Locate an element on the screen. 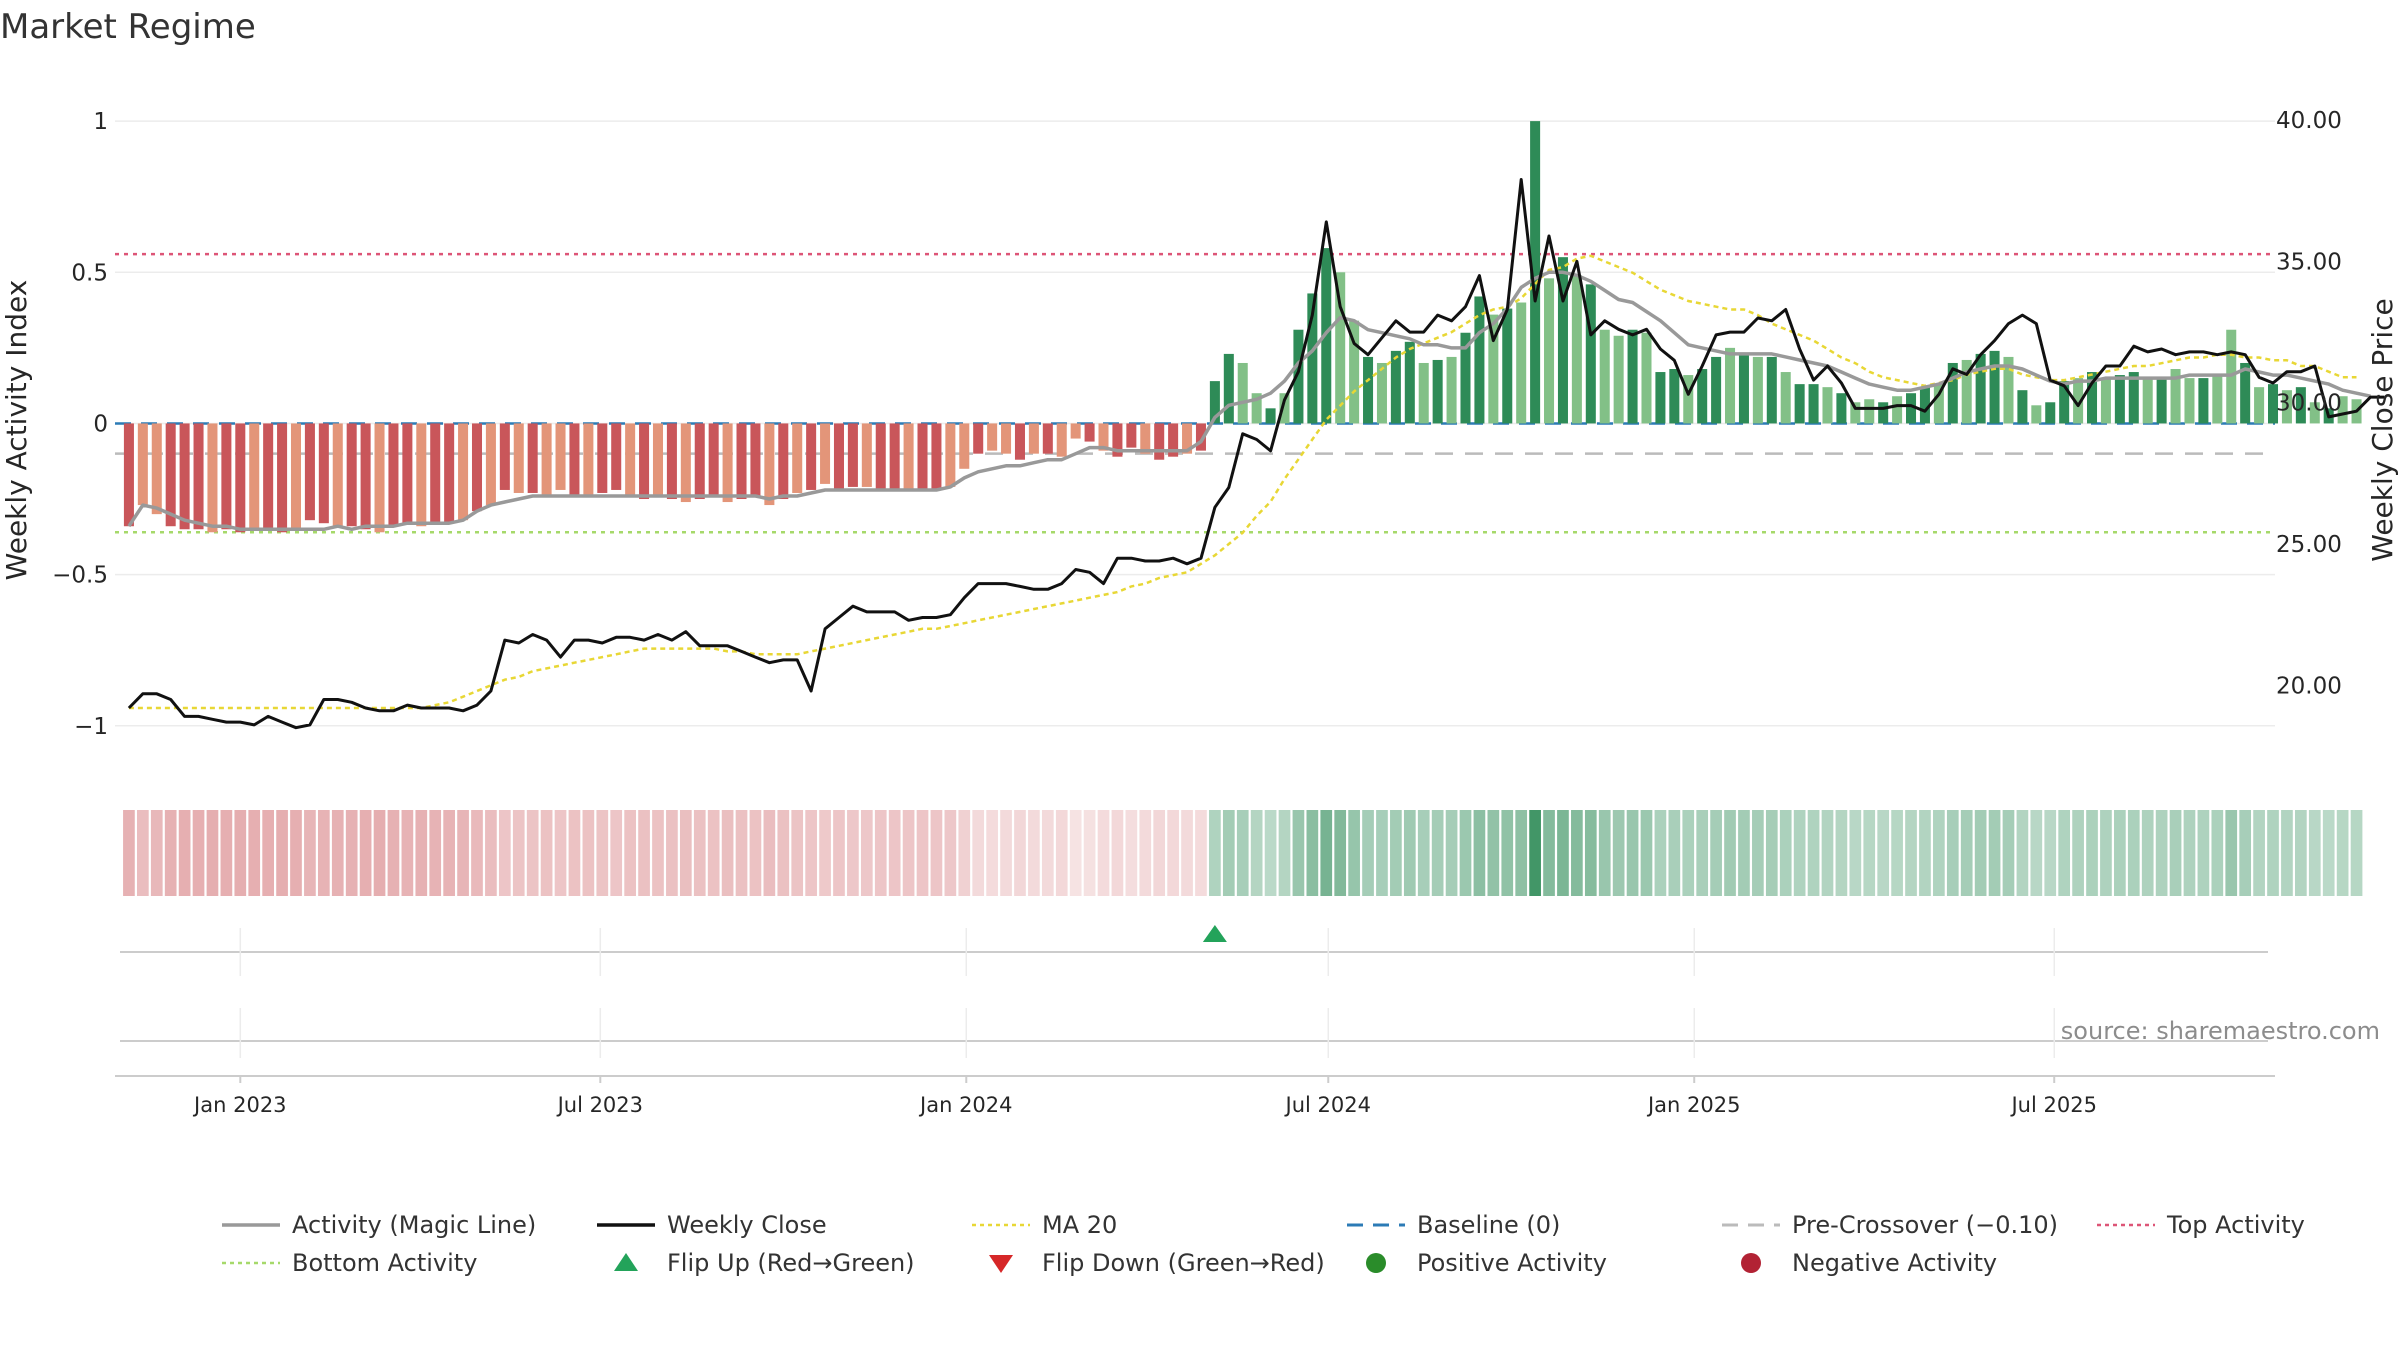 Image resolution: width=2400 pixels, height=1350 pixels. x-tick-label: Jul 2024 is located at coordinates (1327, 1105).